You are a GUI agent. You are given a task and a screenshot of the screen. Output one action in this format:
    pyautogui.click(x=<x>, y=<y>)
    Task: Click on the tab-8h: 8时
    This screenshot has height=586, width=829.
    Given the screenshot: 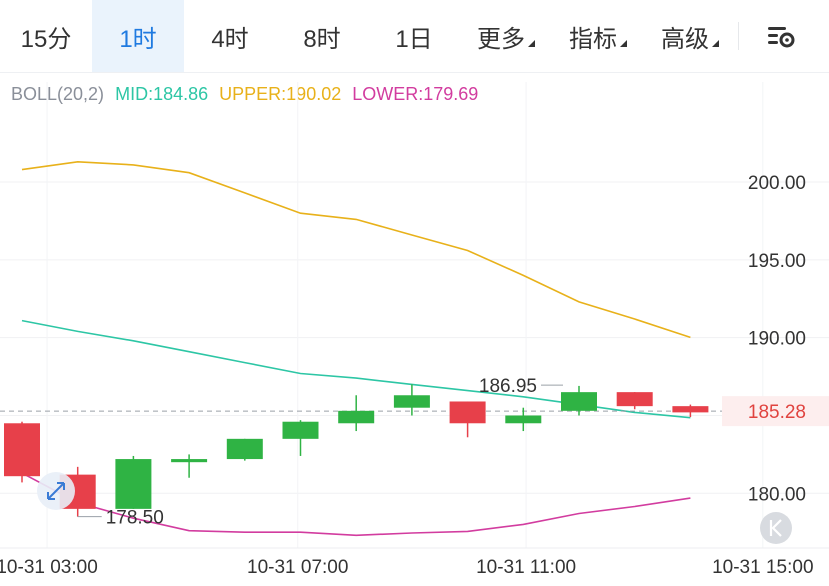 What is the action you would take?
    pyautogui.click(x=322, y=36)
    